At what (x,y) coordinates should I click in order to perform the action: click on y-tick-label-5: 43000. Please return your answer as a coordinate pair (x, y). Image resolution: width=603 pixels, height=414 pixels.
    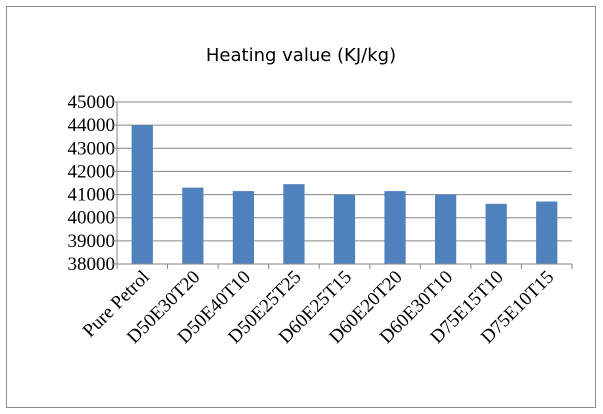
    Looking at the image, I should click on (92, 148).